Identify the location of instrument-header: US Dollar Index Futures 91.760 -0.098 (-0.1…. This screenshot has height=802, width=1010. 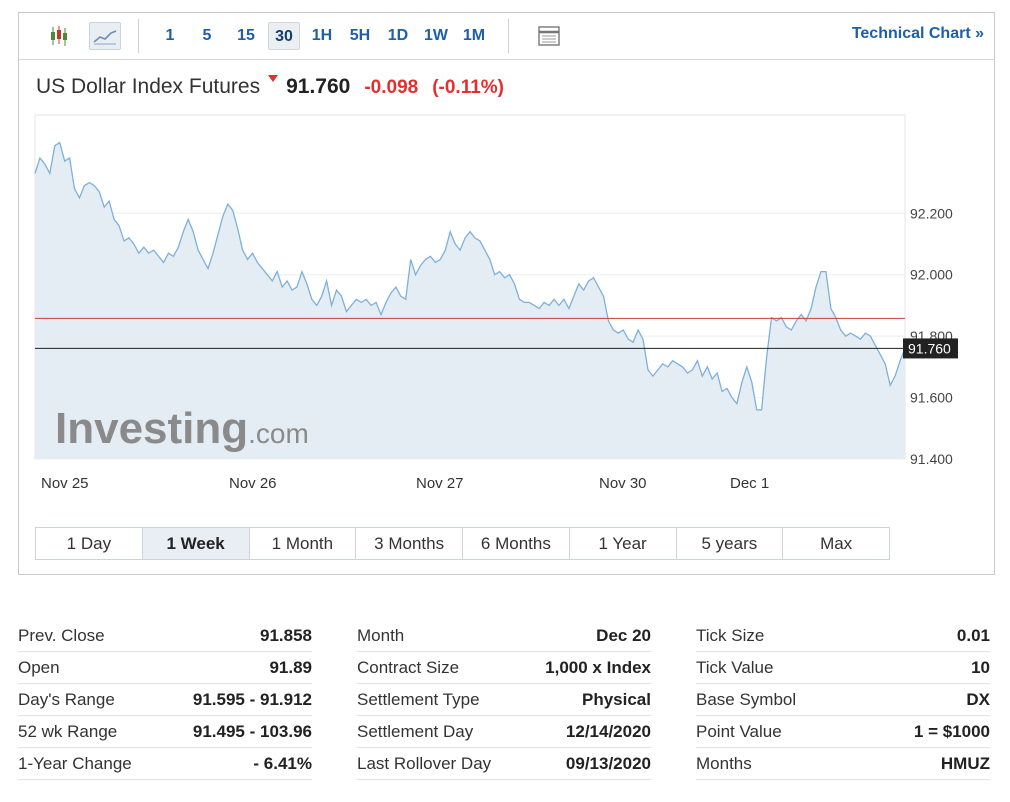
(270, 89).